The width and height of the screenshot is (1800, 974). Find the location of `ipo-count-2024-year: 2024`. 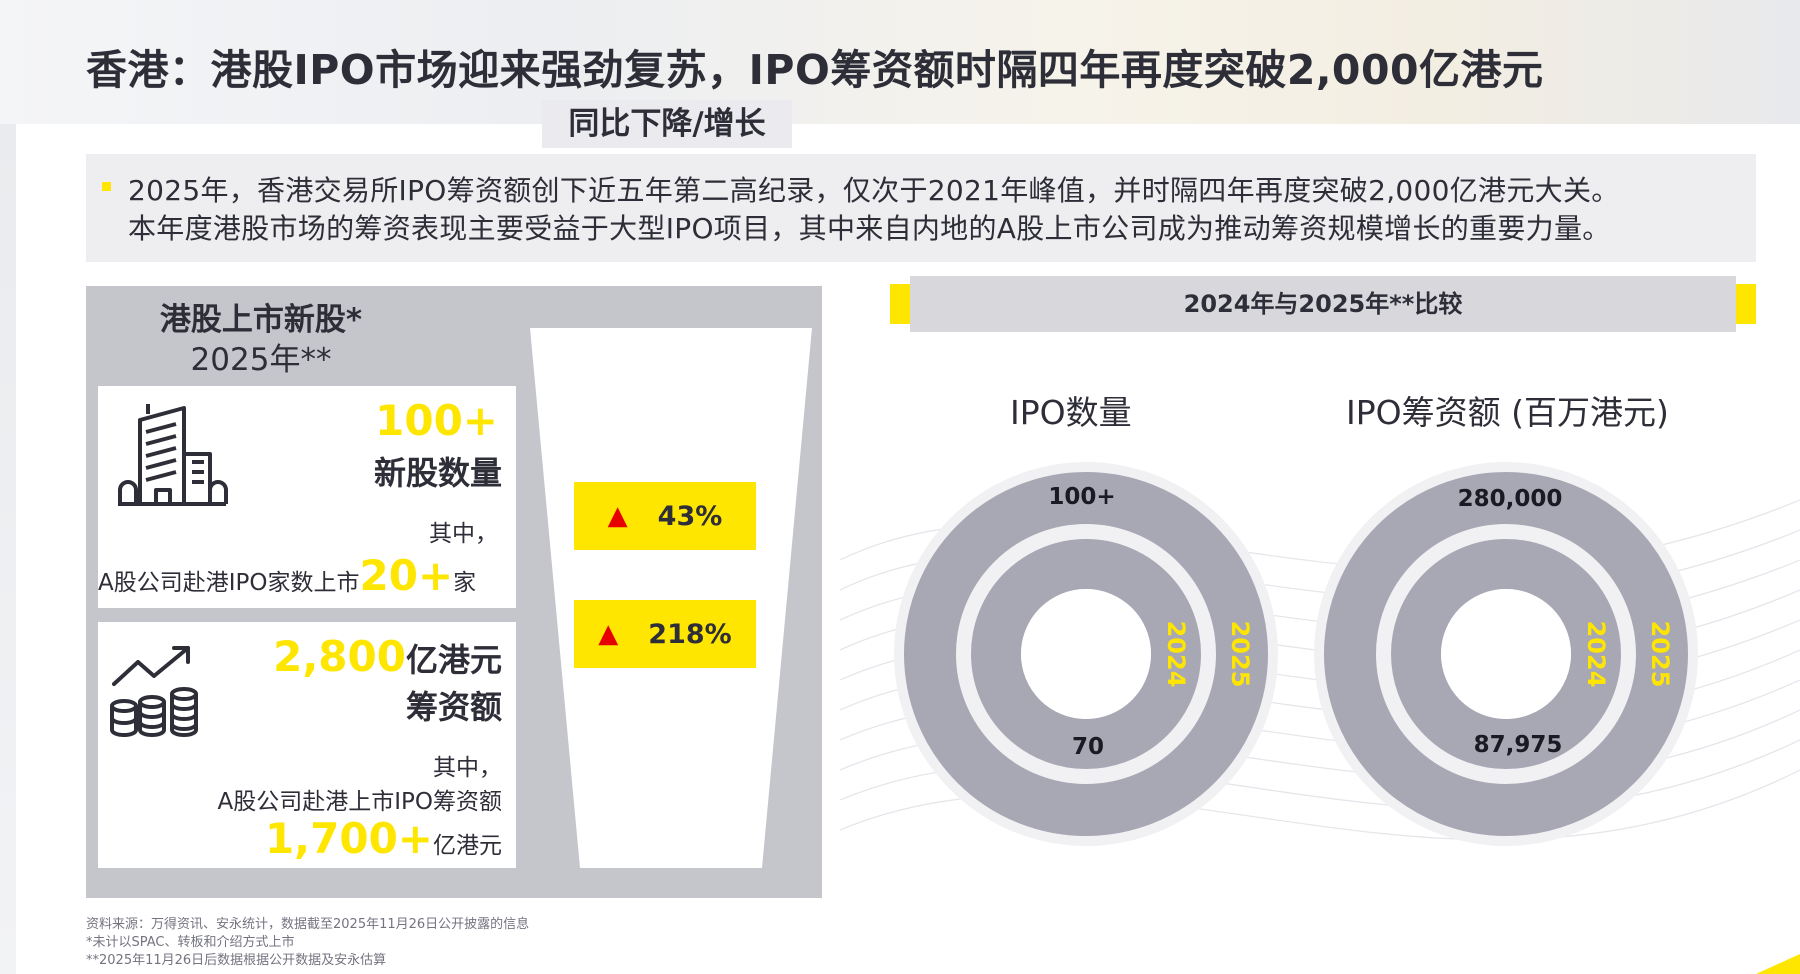

ipo-count-2024-year: 2024 is located at coordinates (1176, 654).